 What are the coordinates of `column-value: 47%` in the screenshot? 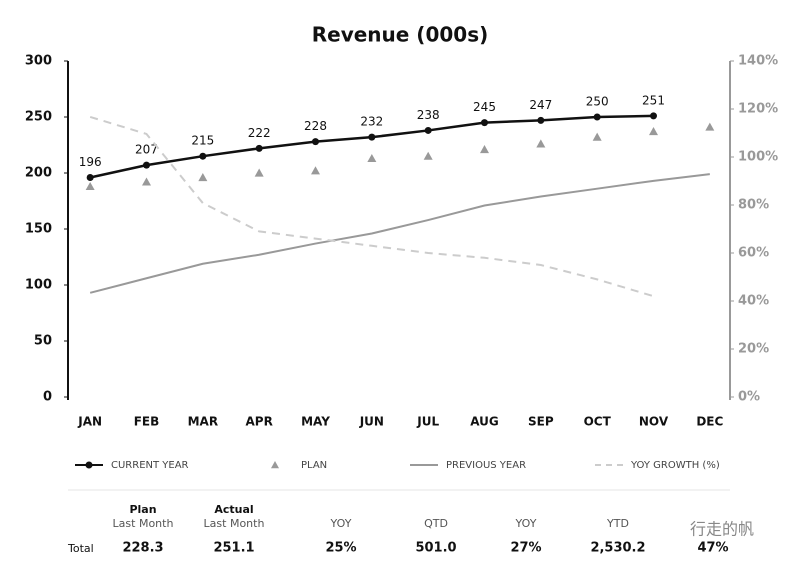 It's located at (712, 548).